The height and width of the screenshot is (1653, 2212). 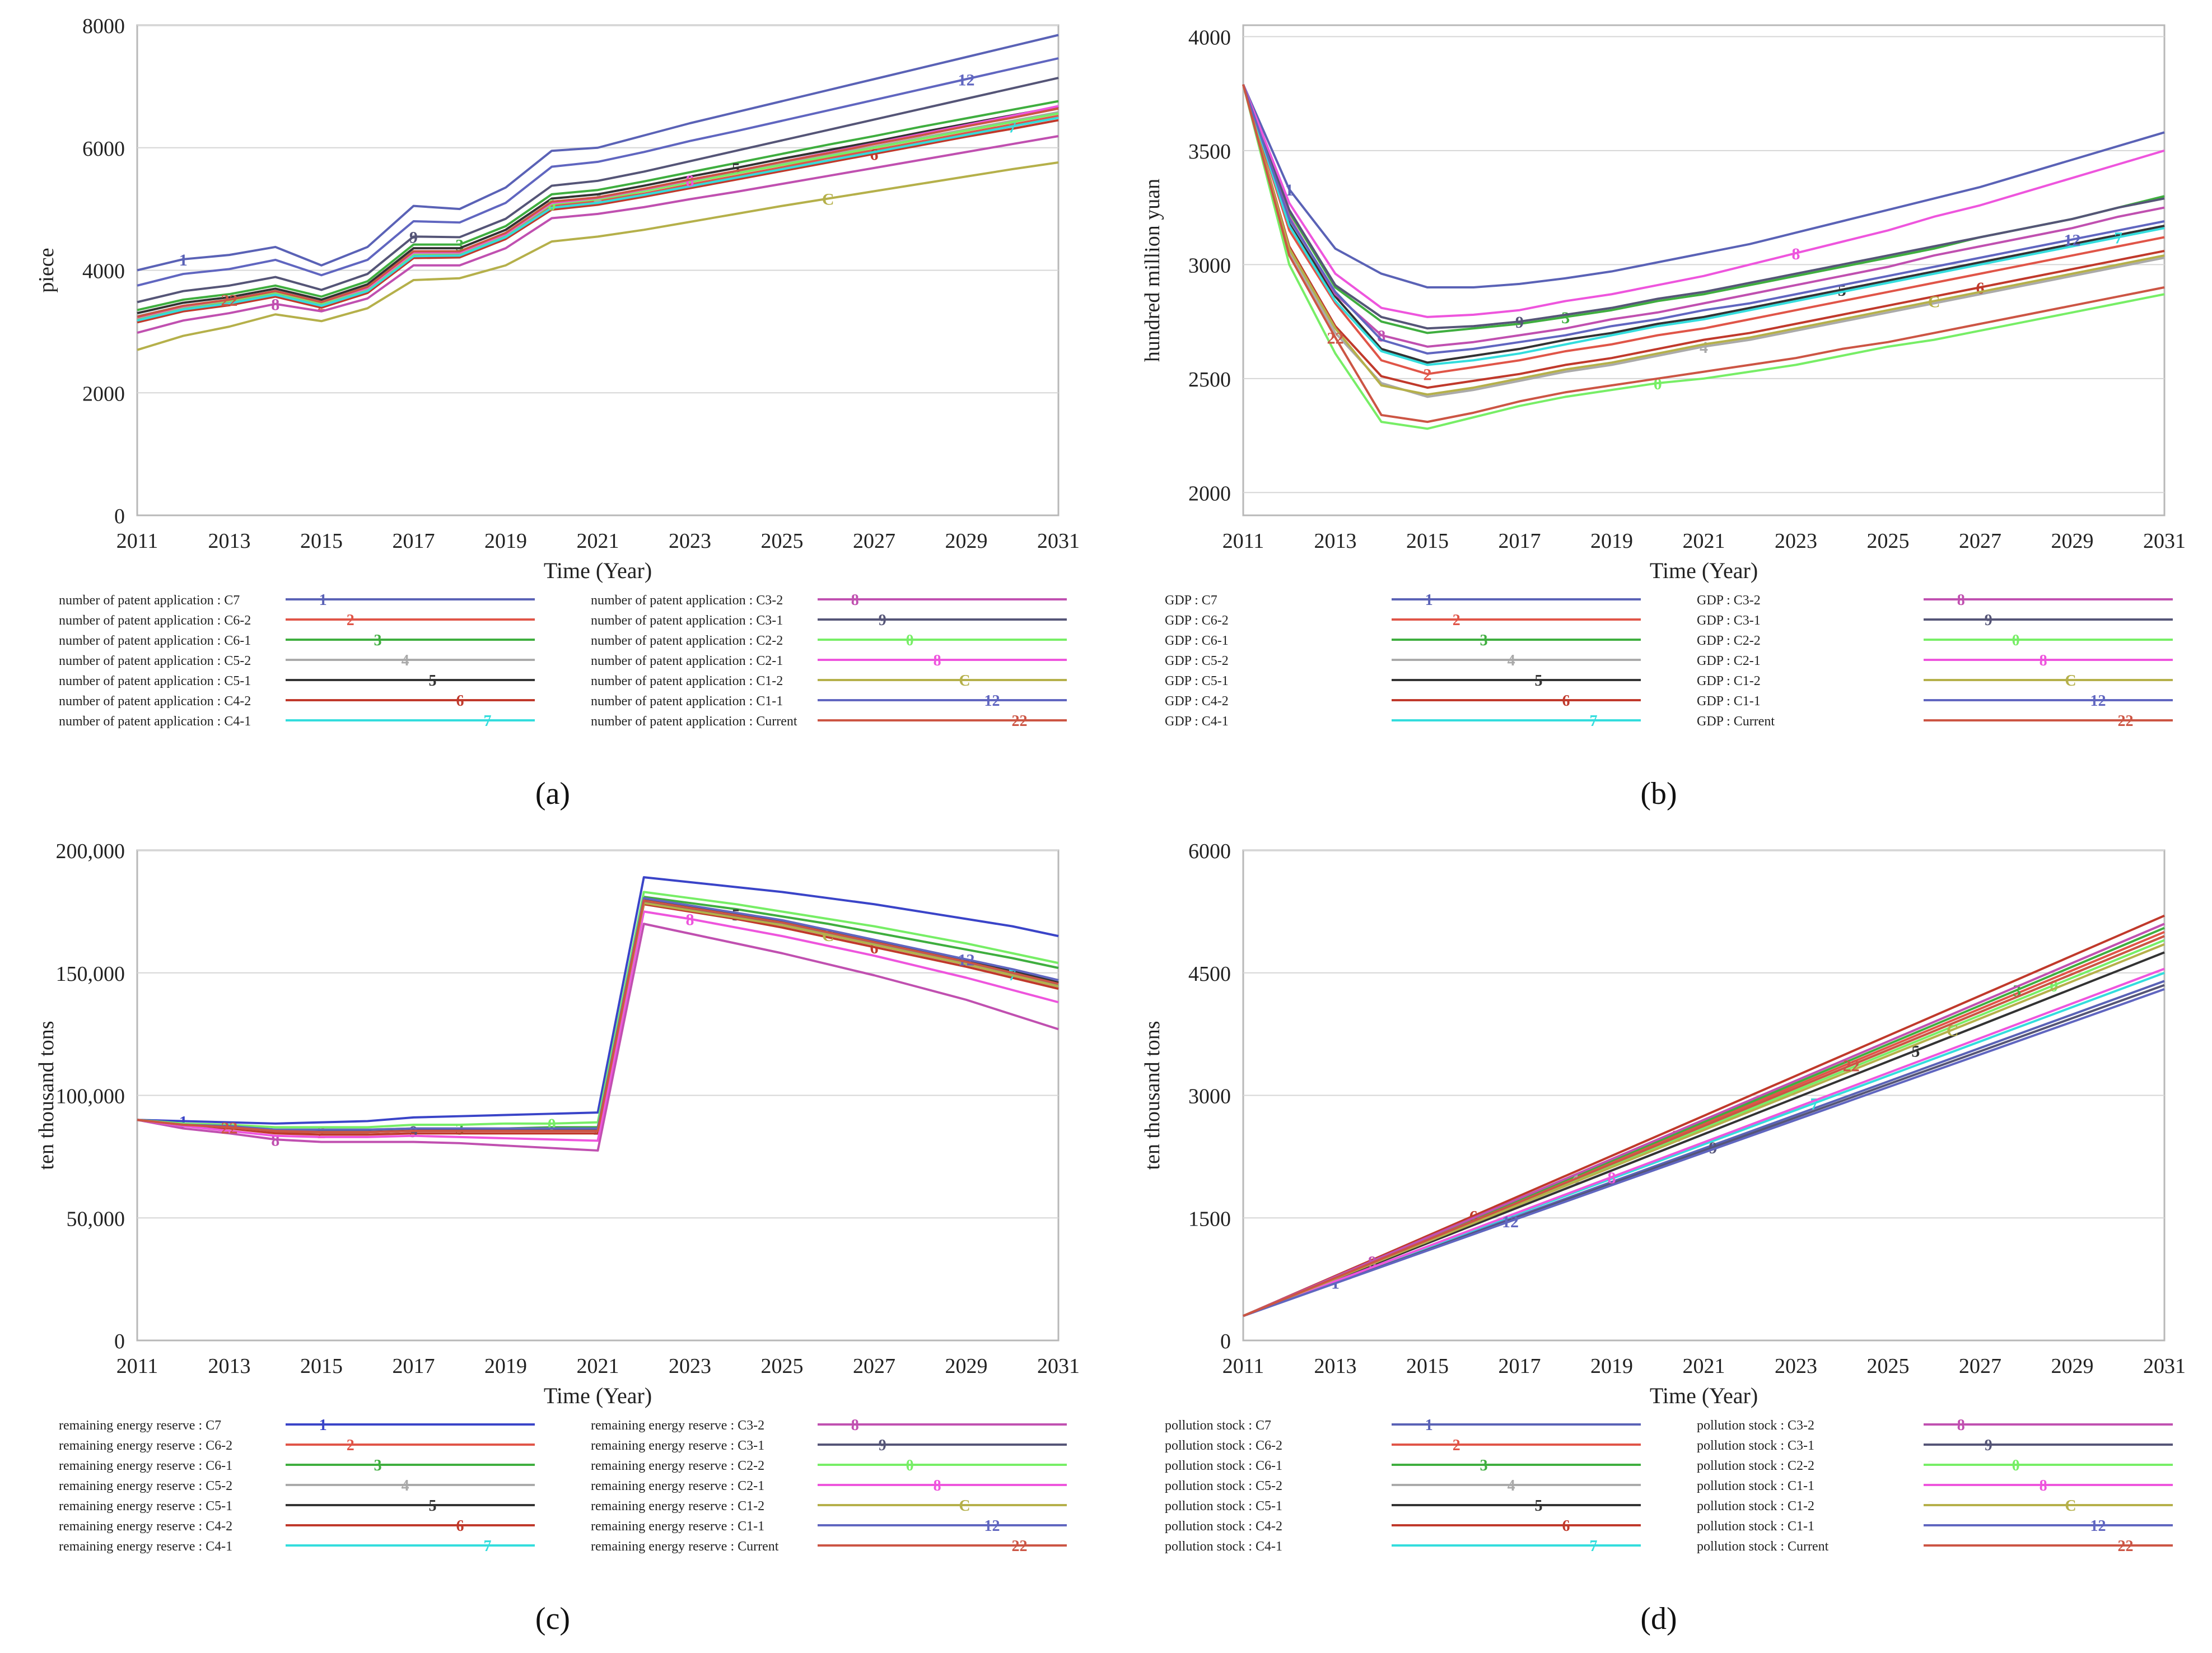 What do you see at coordinates (678, 1445) in the screenshot?
I see `legend-label: remaining energy reserve : C3-1` at bounding box center [678, 1445].